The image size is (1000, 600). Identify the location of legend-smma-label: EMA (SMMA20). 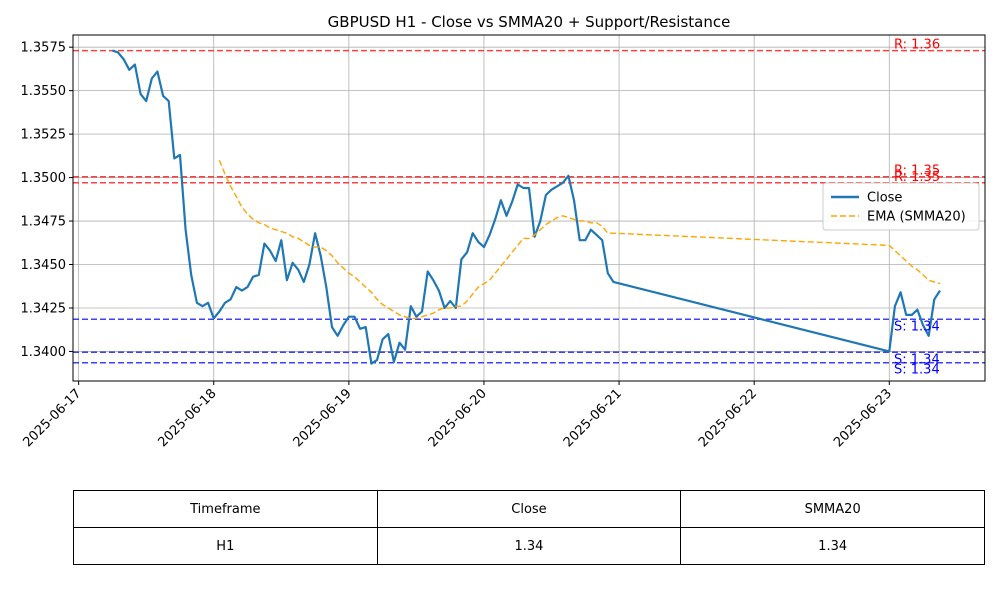
(916, 217).